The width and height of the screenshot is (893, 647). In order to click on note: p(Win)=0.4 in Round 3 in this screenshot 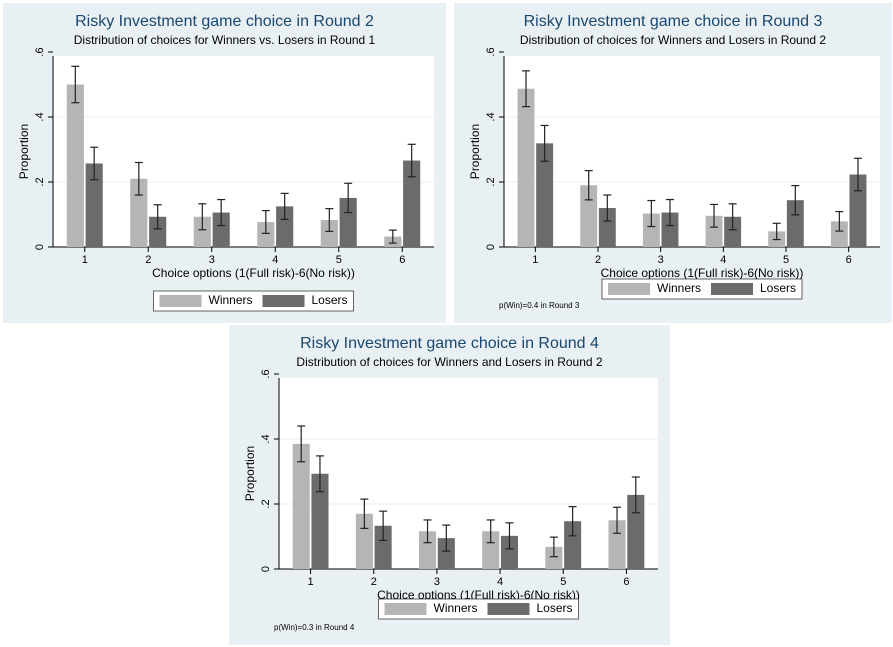, I will do `click(539, 305)`.